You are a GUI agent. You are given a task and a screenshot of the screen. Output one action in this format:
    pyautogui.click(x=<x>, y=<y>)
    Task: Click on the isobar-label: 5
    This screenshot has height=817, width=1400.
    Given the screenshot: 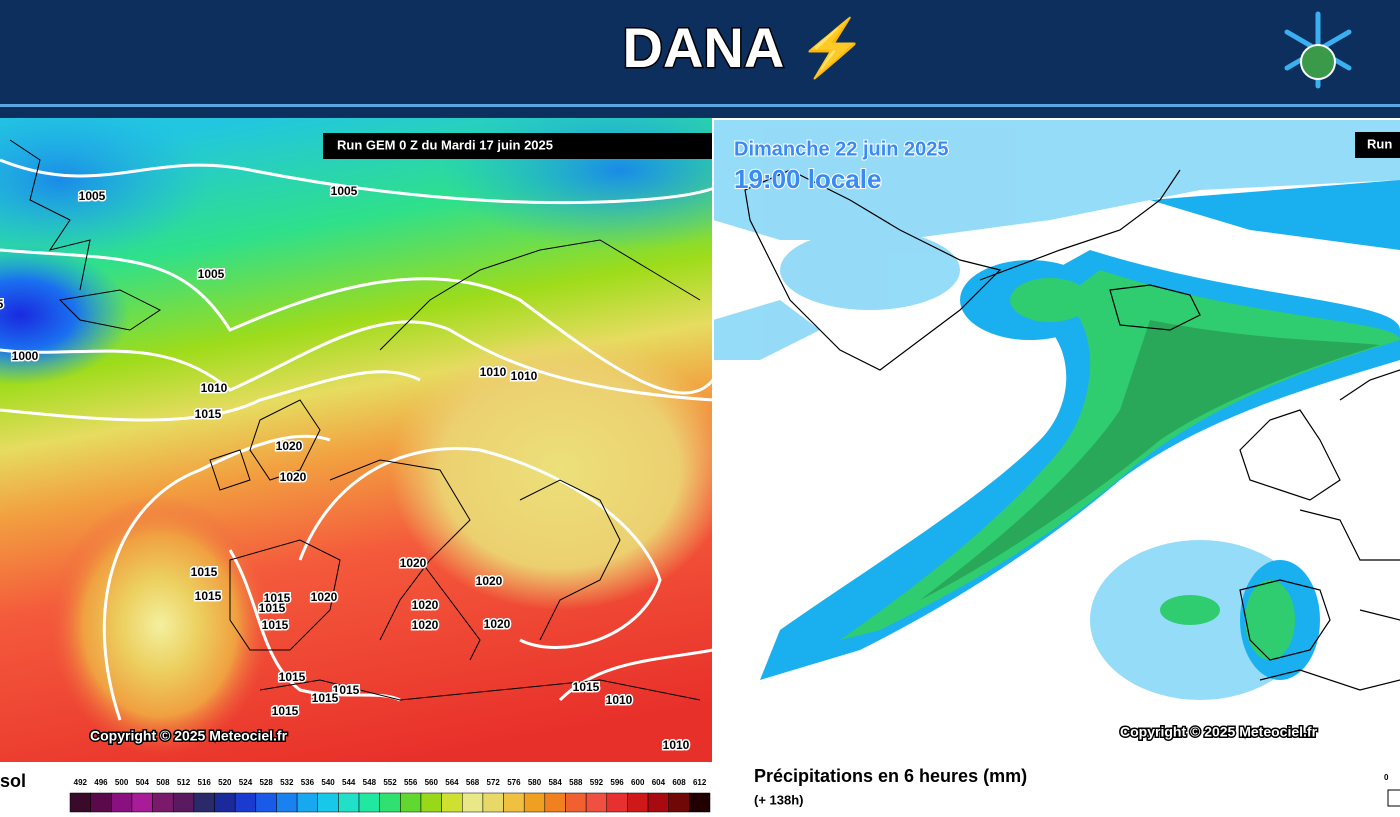 What is the action you would take?
    pyautogui.click(x=2, y=304)
    